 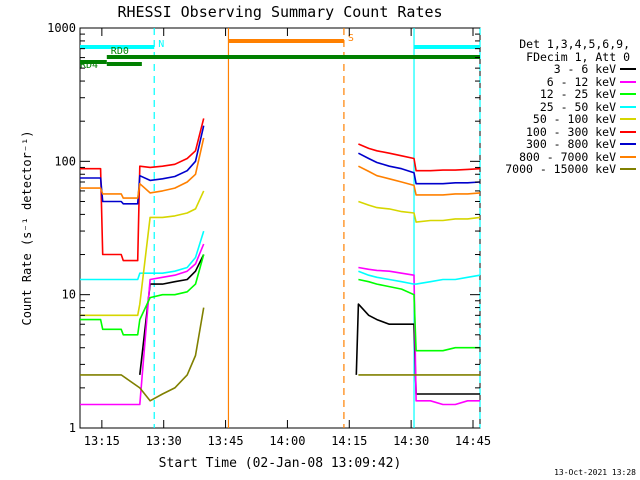 What do you see at coordinates (351, 38) in the screenshot?
I see `status-bar-label: S` at bounding box center [351, 38].